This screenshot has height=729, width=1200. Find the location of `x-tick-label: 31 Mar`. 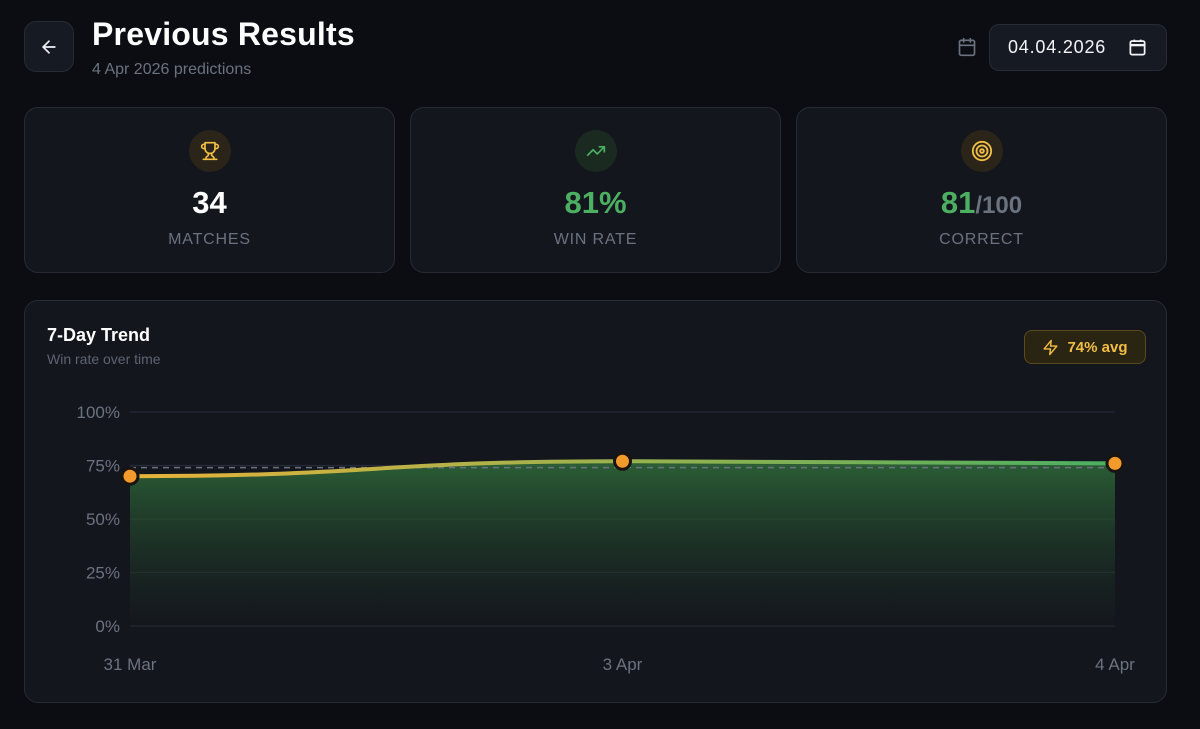

x-tick-label: 31 Mar is located at coordinates (130, 664).